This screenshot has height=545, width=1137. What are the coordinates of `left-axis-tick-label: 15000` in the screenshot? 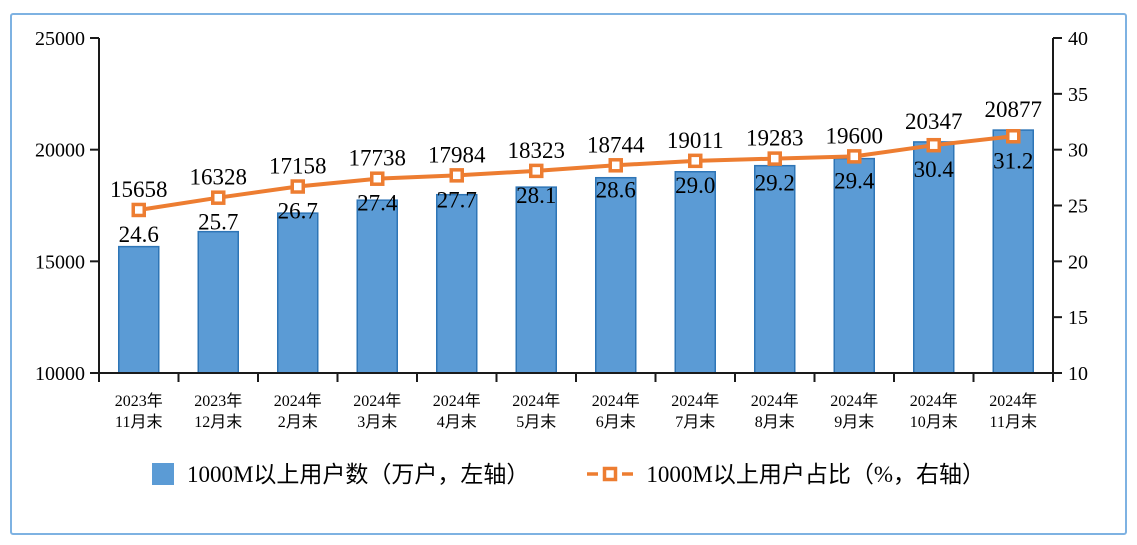 It's located at (60, 262).